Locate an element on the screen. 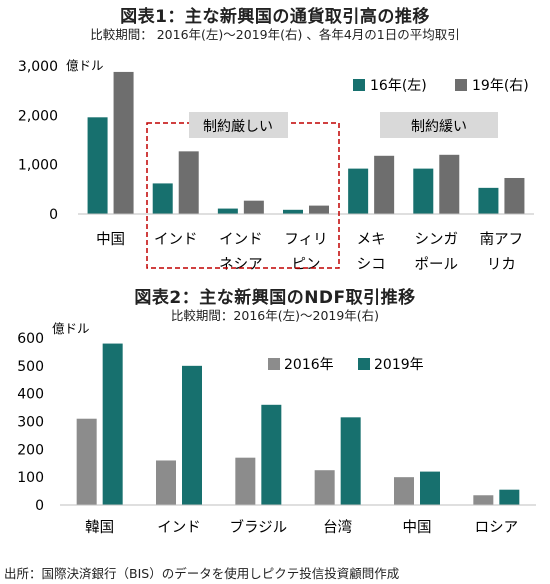 The height and width of the screenshot is (584, 550). loose-callout-label: 制約緩い is located at coordinates (439, 127).